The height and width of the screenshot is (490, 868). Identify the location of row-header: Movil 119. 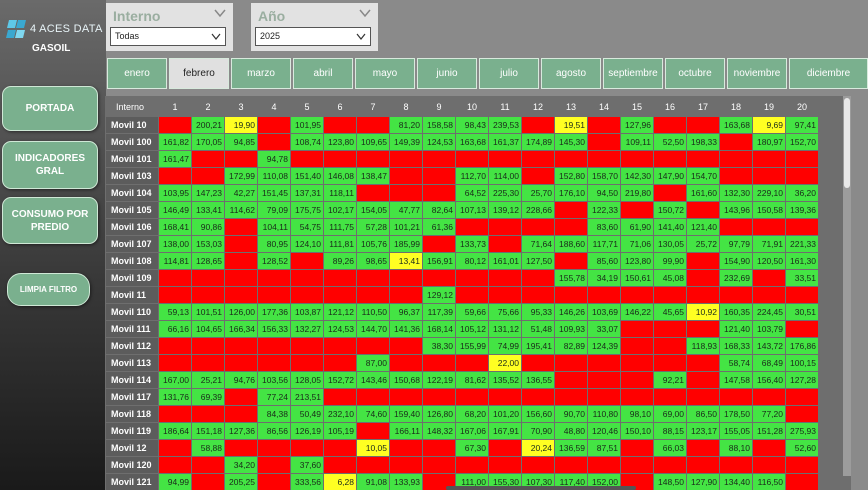
(132, 431).